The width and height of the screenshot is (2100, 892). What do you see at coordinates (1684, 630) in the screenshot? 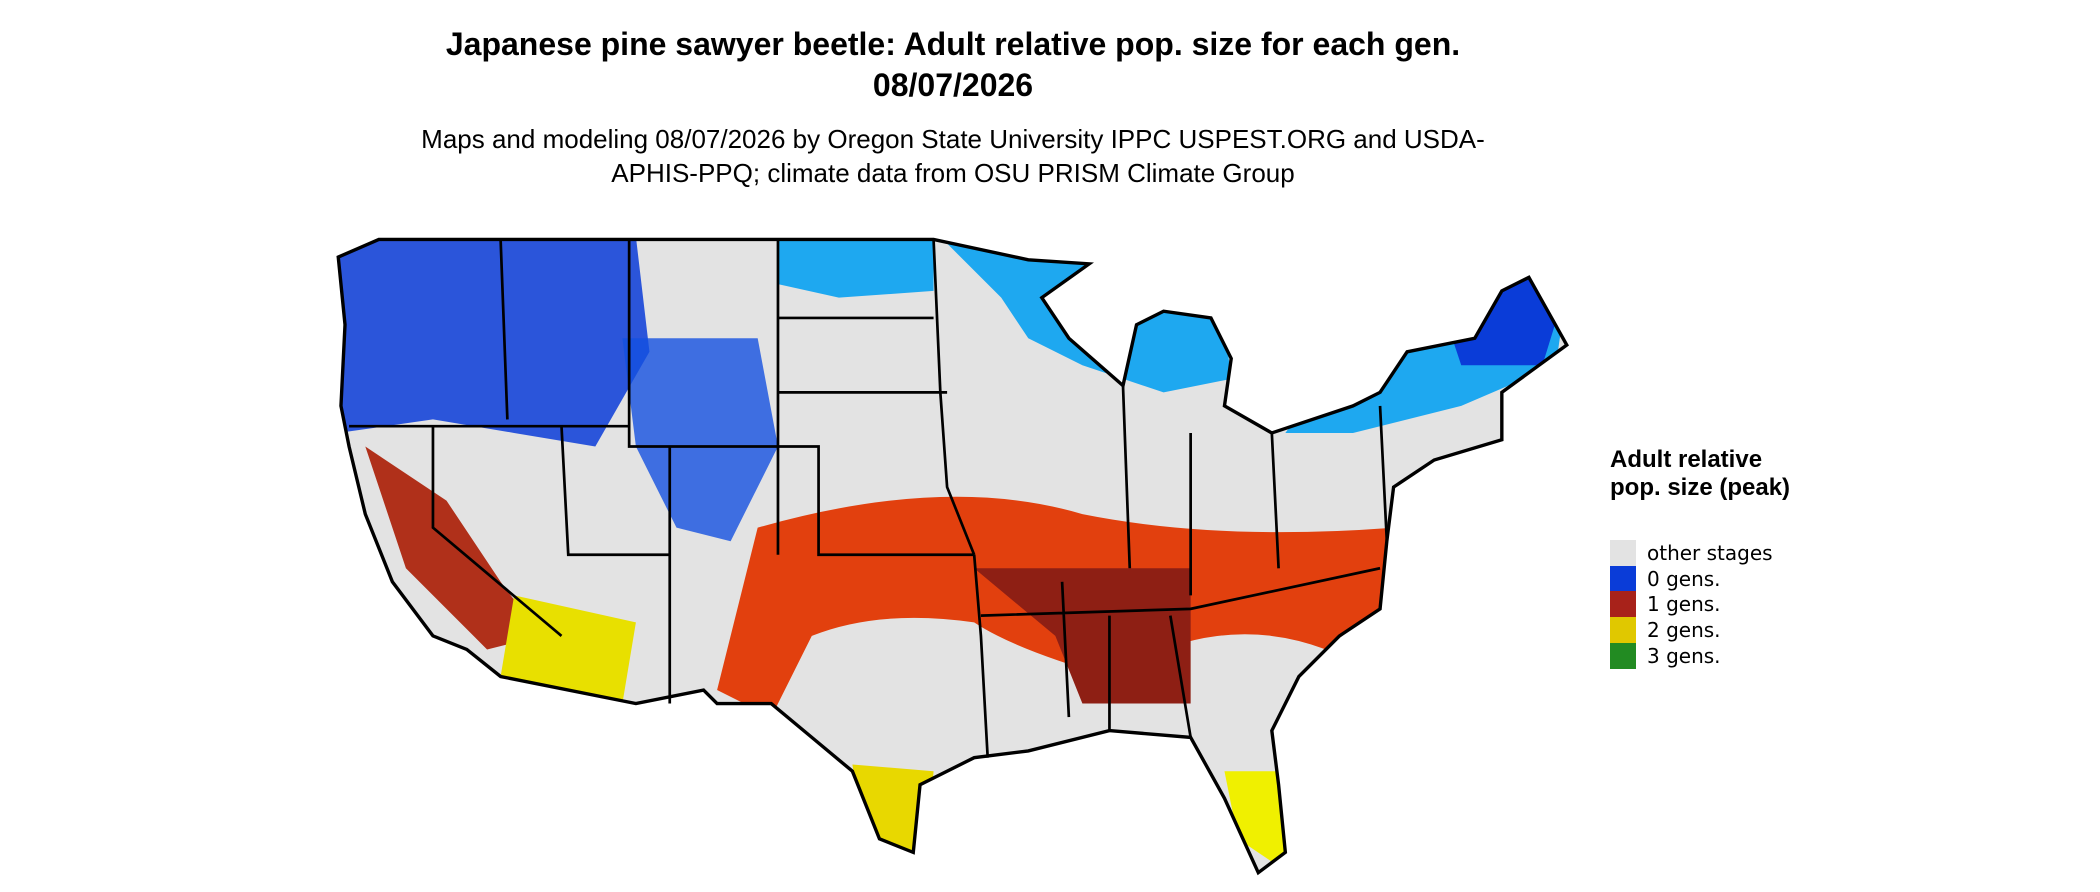
I see `legend-label: 2 gens.` at bounding box center [1684, 630].